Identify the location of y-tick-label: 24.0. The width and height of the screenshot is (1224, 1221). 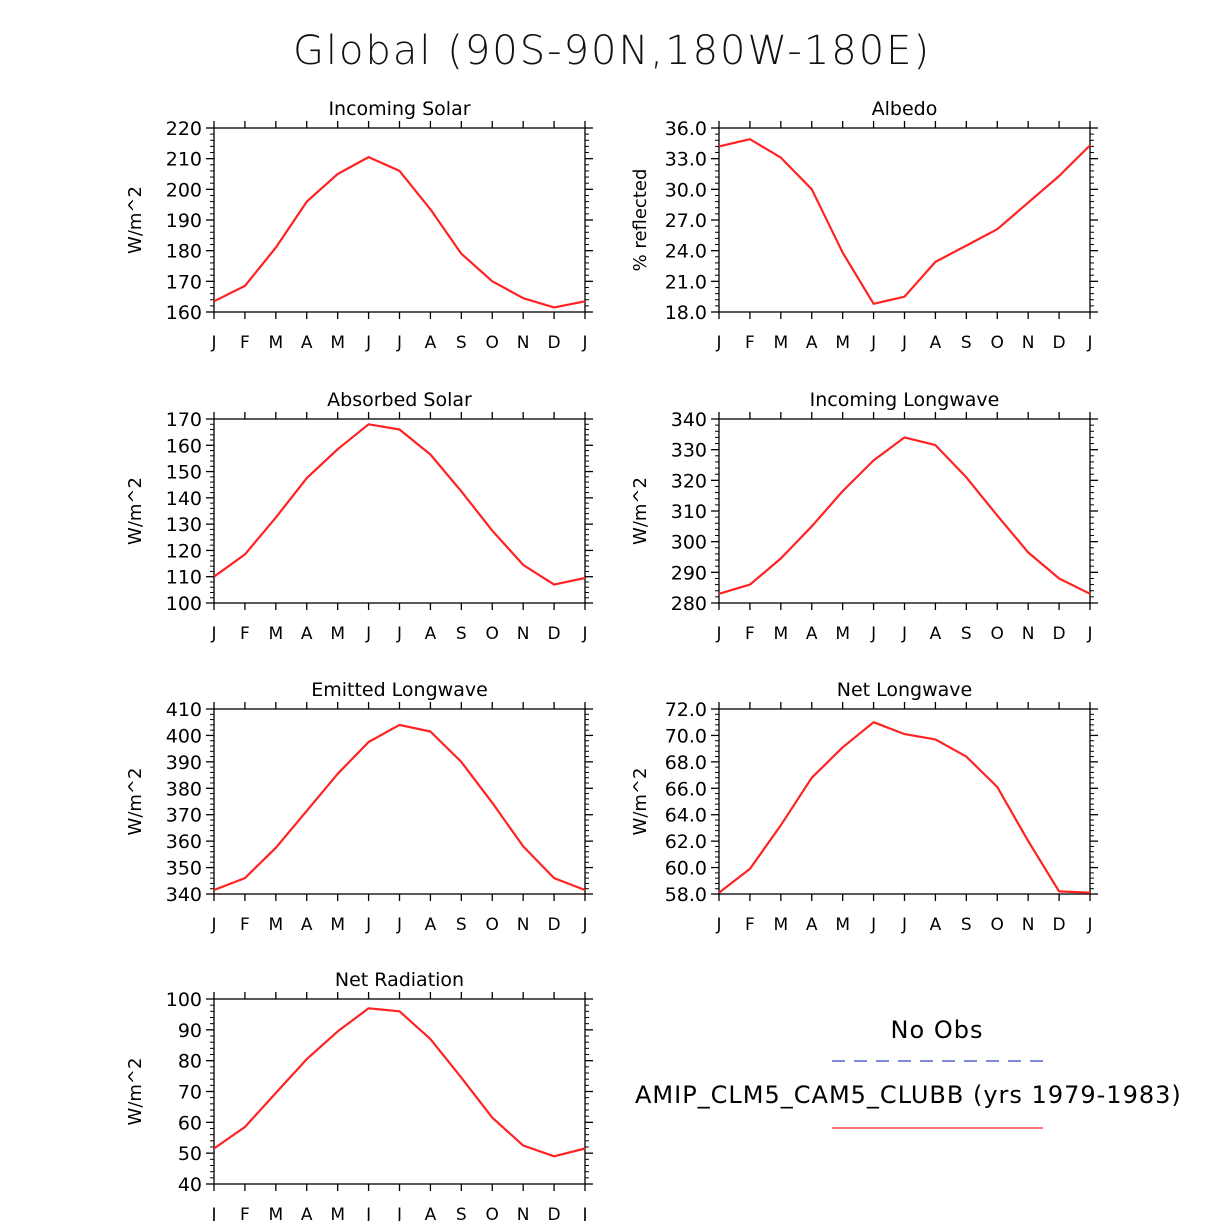
(686, 252).